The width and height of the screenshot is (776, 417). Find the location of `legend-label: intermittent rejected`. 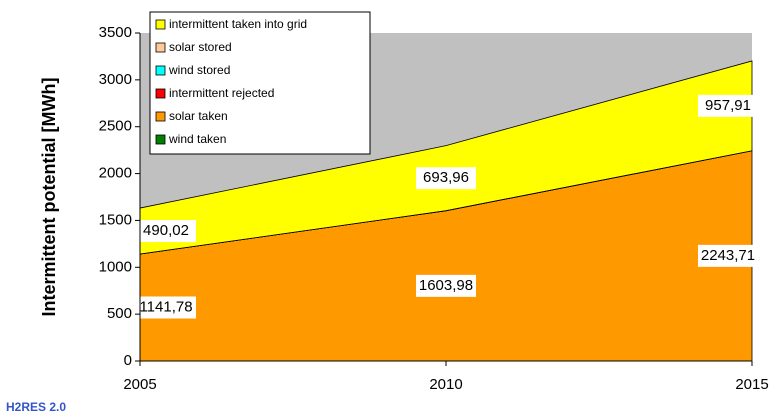

legend-label: intermittent rejected is located at coordinates (221, 93).